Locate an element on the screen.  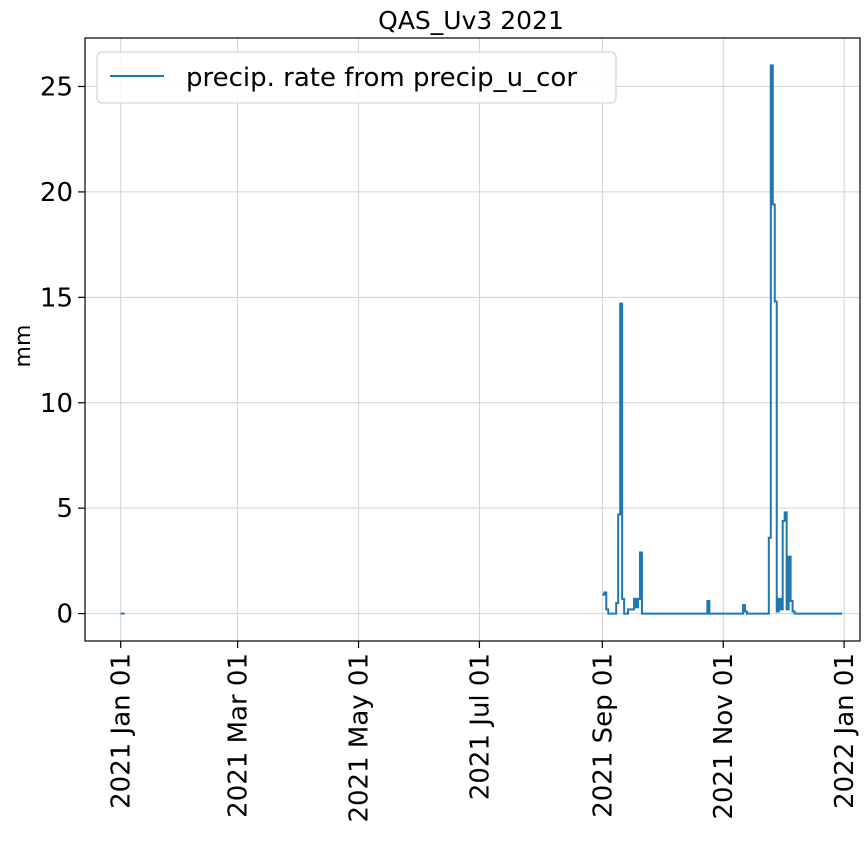
y-axis-ticks: 0 5 10 15 20 25 is located at coordinates (62, 351).